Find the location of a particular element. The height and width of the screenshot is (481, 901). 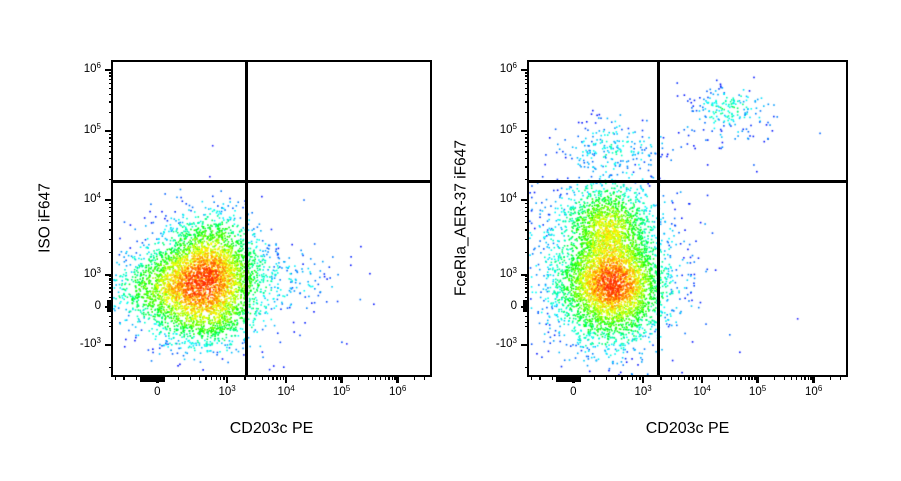

quadrant-gate-vertical is located at coordinates (246, 218).